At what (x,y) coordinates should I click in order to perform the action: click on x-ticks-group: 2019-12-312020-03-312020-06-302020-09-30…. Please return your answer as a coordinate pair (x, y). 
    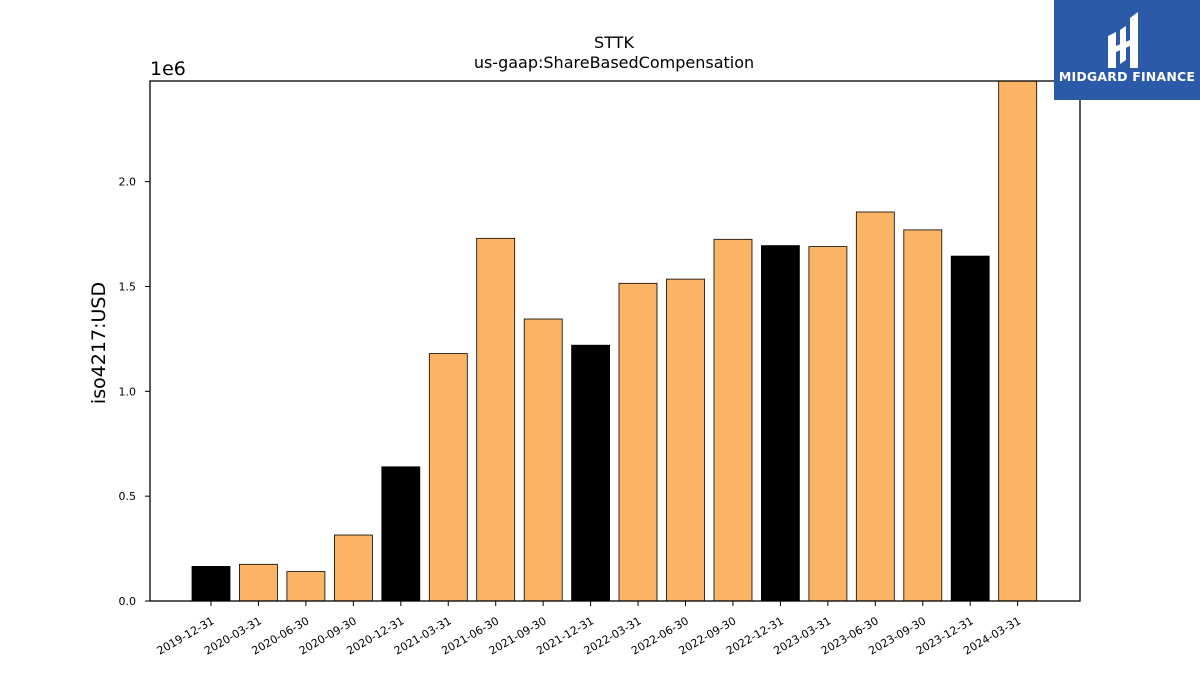
    Looking at the image, I should click on (589, 629).